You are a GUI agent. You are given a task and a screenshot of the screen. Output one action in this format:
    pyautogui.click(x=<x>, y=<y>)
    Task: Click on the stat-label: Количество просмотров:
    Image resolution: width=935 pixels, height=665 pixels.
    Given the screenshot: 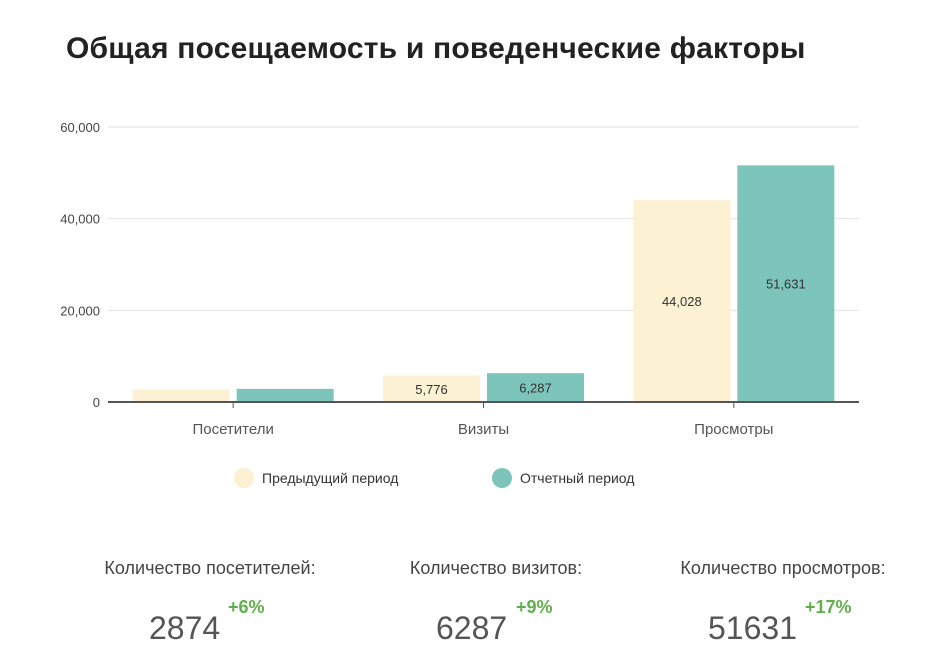 What is the action you would take?
    pyautogui.click(x=783, y=568)
    